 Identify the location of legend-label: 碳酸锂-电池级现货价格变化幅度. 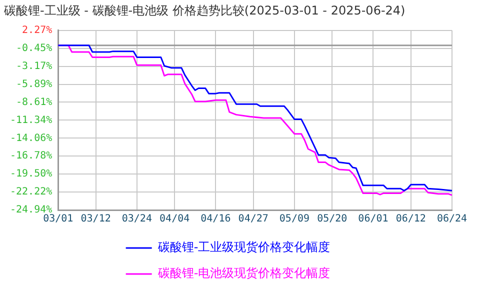
(243, 273).